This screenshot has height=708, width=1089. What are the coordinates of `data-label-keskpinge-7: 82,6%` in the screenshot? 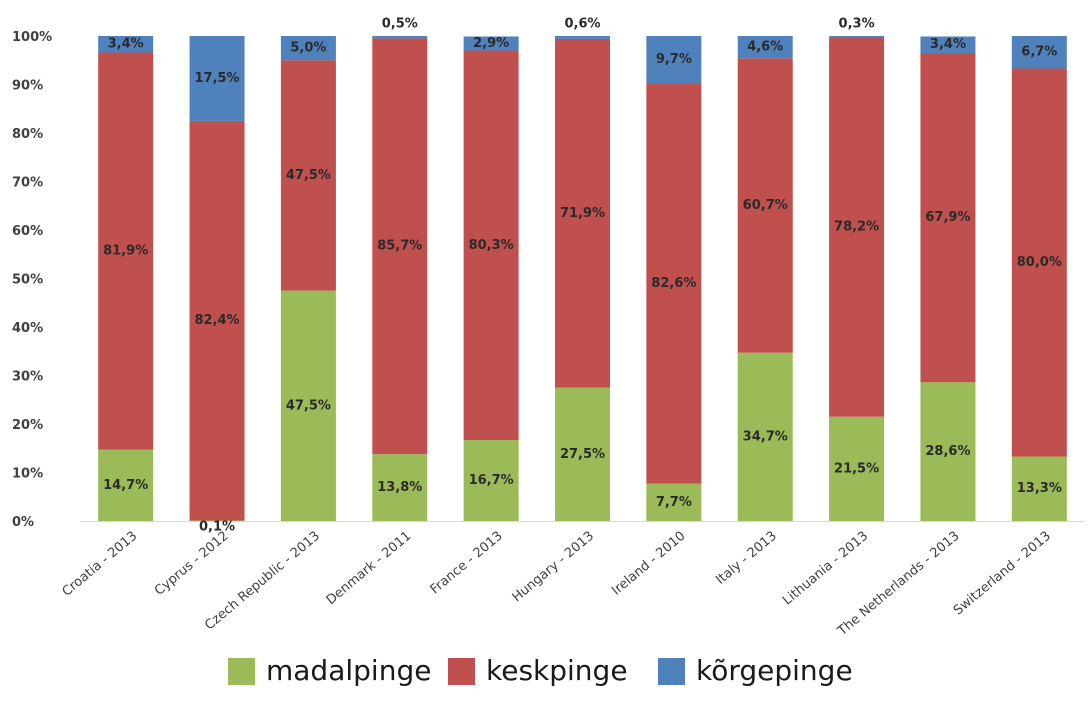 It's located at (673, 283).